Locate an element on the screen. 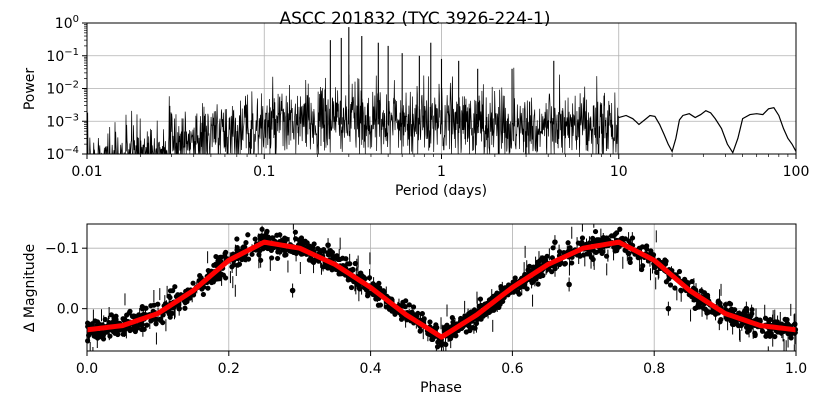 This screenshot has height=415, width=830. period-tick-label-0: 0.01 is located at coordinates (86, 172).